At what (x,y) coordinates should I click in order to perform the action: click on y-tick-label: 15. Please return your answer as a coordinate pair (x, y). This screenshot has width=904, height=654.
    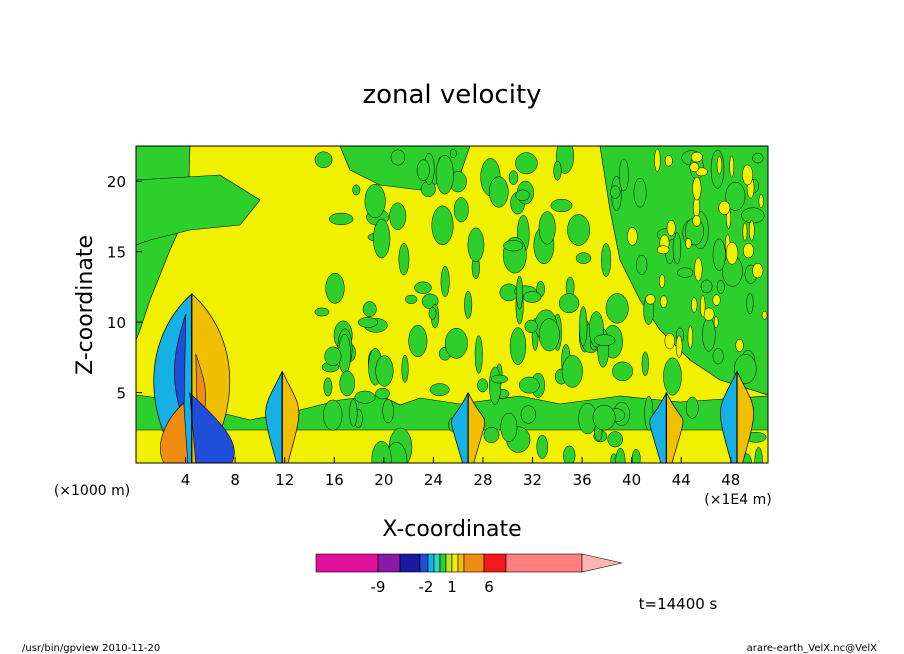
    Looking at the image, I should click on (116, 253).